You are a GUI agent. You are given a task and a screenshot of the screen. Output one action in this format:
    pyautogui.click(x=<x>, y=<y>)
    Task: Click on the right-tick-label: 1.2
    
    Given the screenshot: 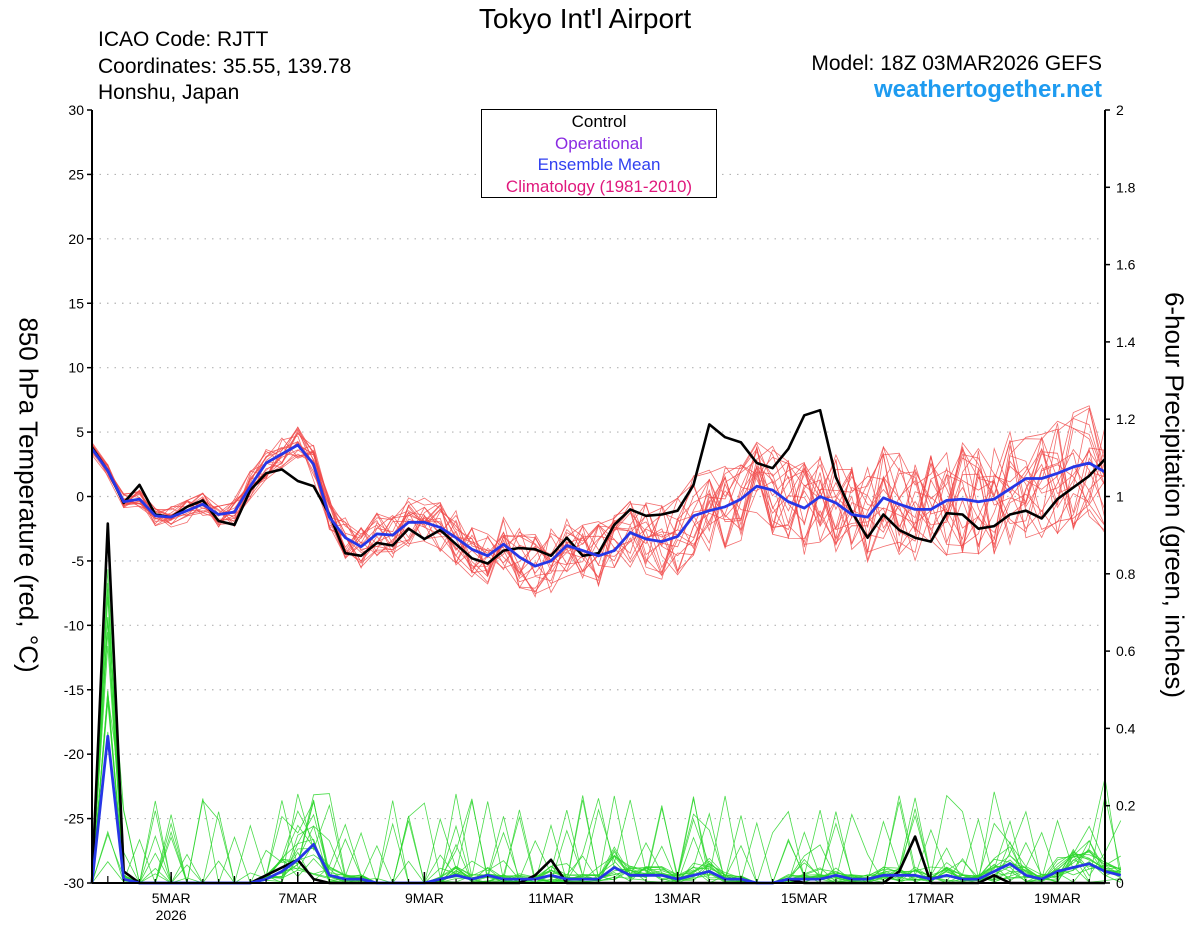 What is the action you would take?
    pyautogui.click(x=1126, y=419)
    